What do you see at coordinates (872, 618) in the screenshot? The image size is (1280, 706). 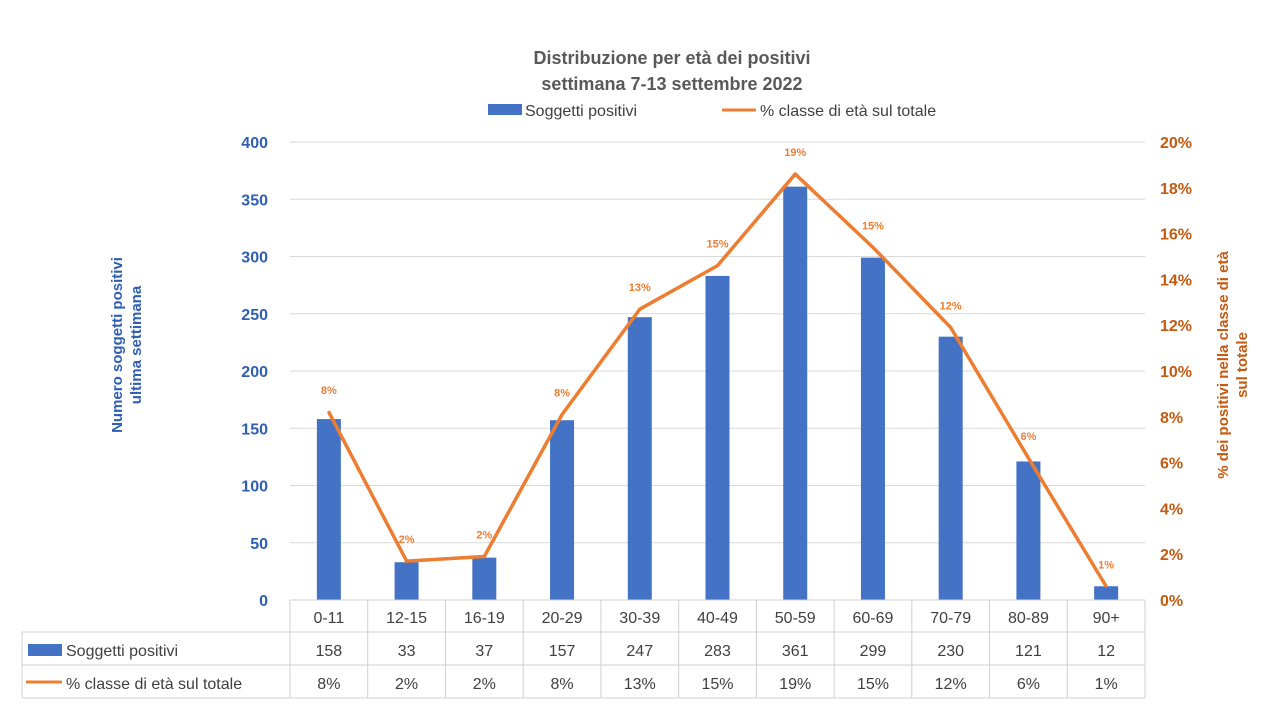 I see `category-label: 60-69` at bounding box center [872, 618].